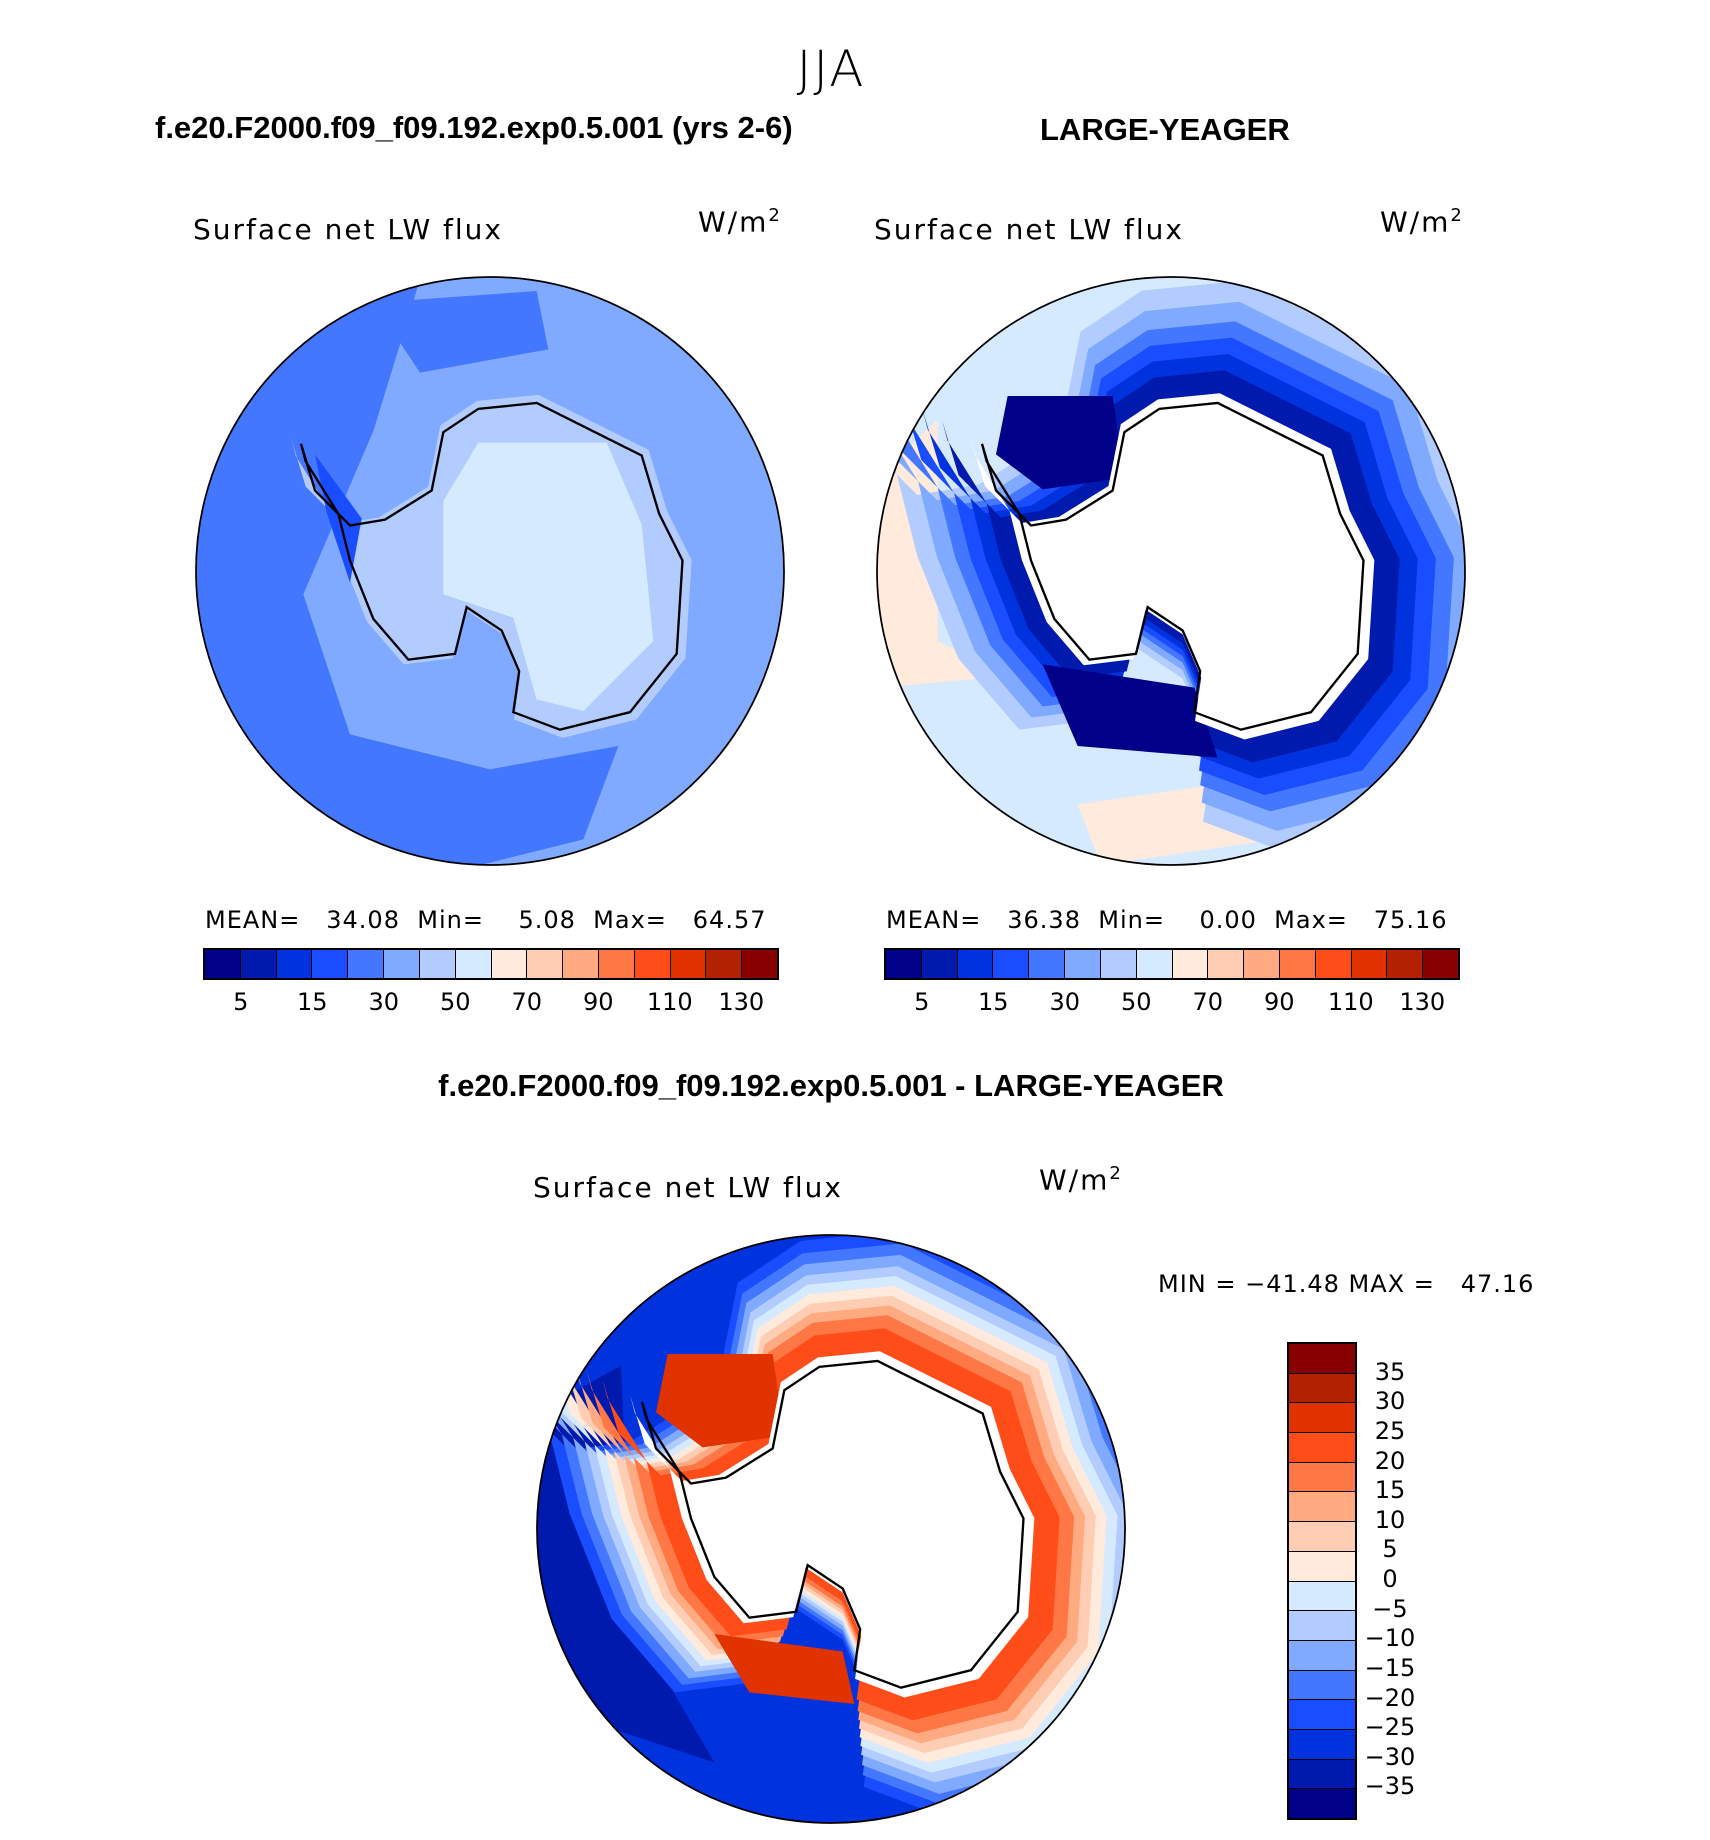 This screenshot has width=1710, height=1840. Describe the element at coordinates (1208, 1002) in the screenshot. I see `colorbar-tick-label: 70` at that location.